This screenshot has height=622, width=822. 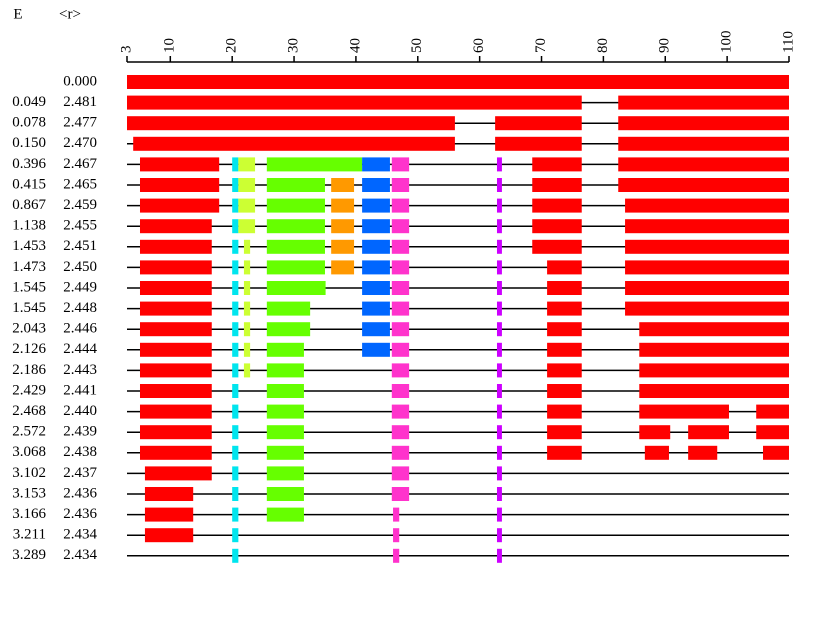 I want to click on x-tick-label: 60, so click(x=479, y=45).